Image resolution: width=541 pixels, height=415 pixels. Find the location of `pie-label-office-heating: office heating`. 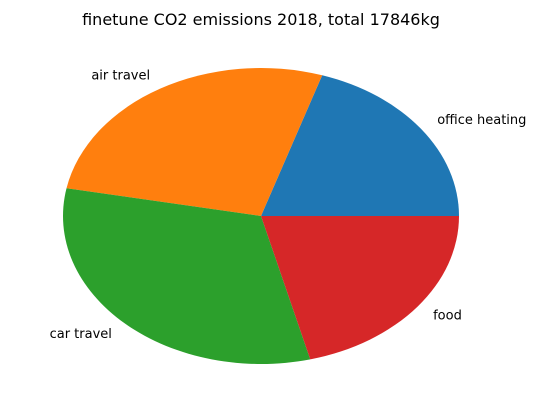

pie-label-office-heating: office heating is located at coordinates (481, 120).